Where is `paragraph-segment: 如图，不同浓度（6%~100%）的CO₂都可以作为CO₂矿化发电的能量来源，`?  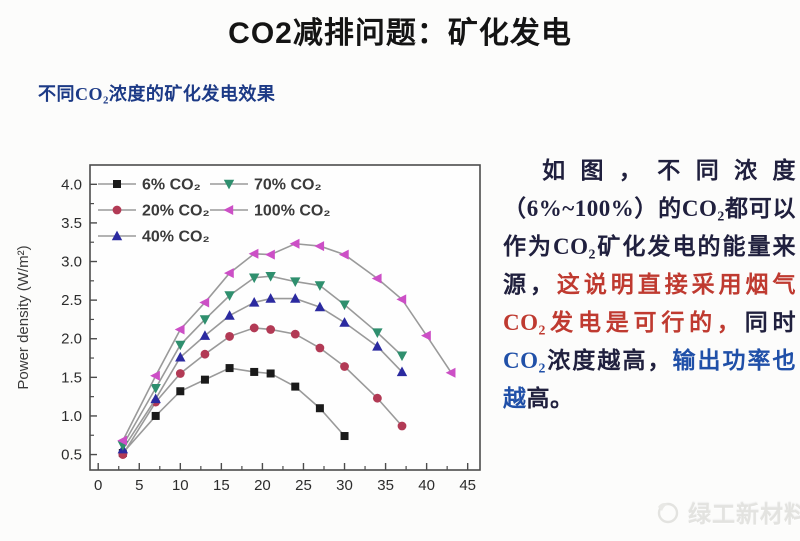
paragraph-segment: 如图，不同浓度（6%~100%）的CO₂都可以作为CO₂矿化发电的能量来源， is located at coordinates (649, 227).